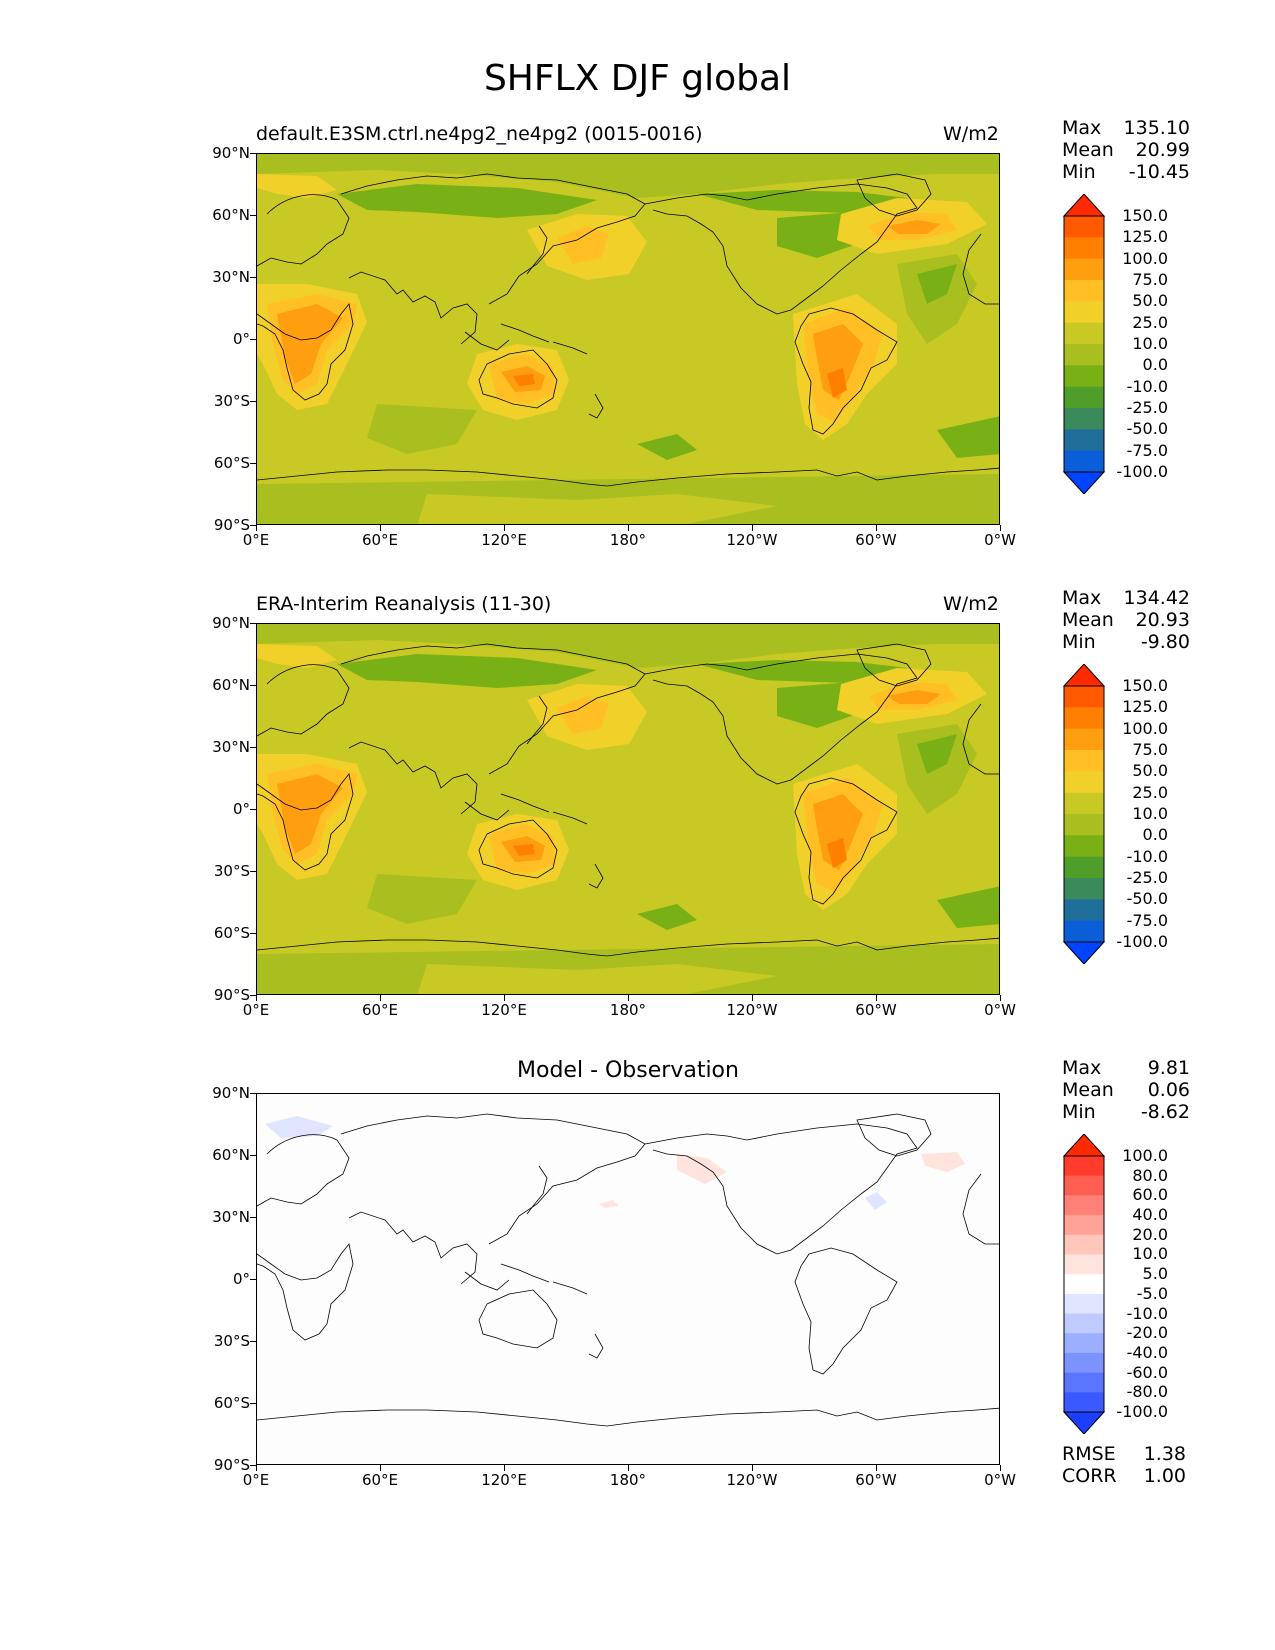 The width and height of the screenshot is (1275, 1650). Describe the element at coordinates (1084, 814) in the screenshot. I see `panel2-colorbar` at that location.